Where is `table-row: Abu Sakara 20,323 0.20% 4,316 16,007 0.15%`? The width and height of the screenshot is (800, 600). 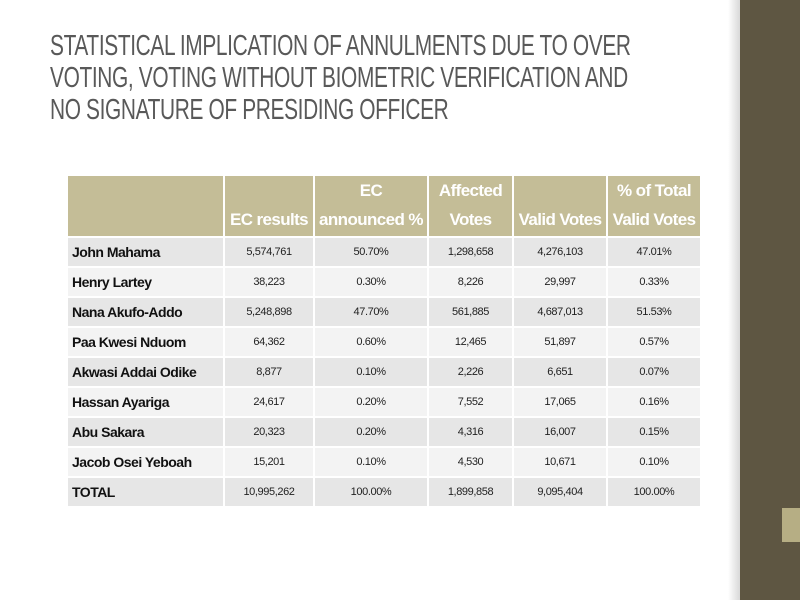
table-row: Abu Sakara 20,323 0.20% 4,316 16,007 0.15% is located at coordinates (384, 432).